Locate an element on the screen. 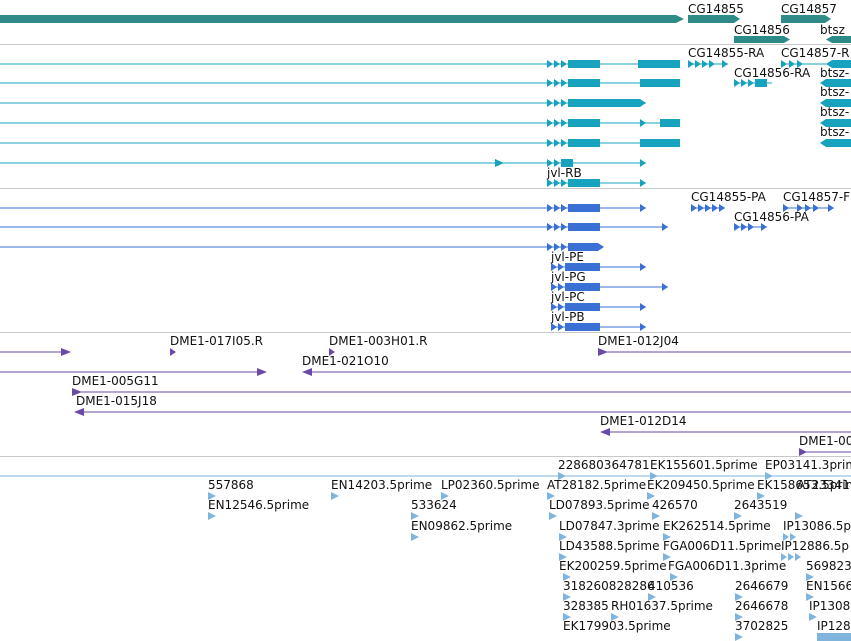  bac-label: DME1-012D14 is located at coordinates (643, 421).